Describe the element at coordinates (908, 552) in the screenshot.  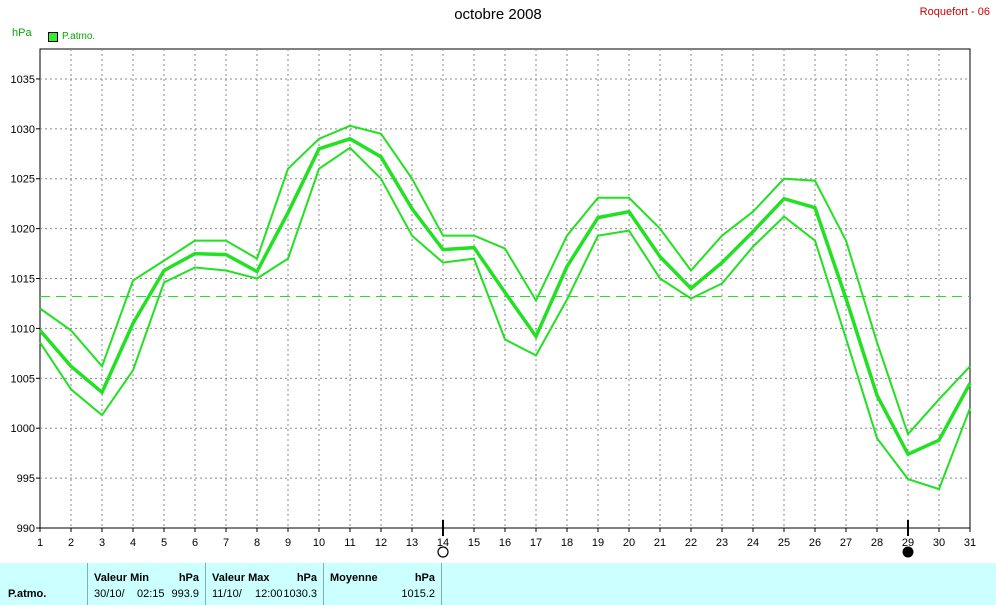
I see `new-moon-icon` at that location.